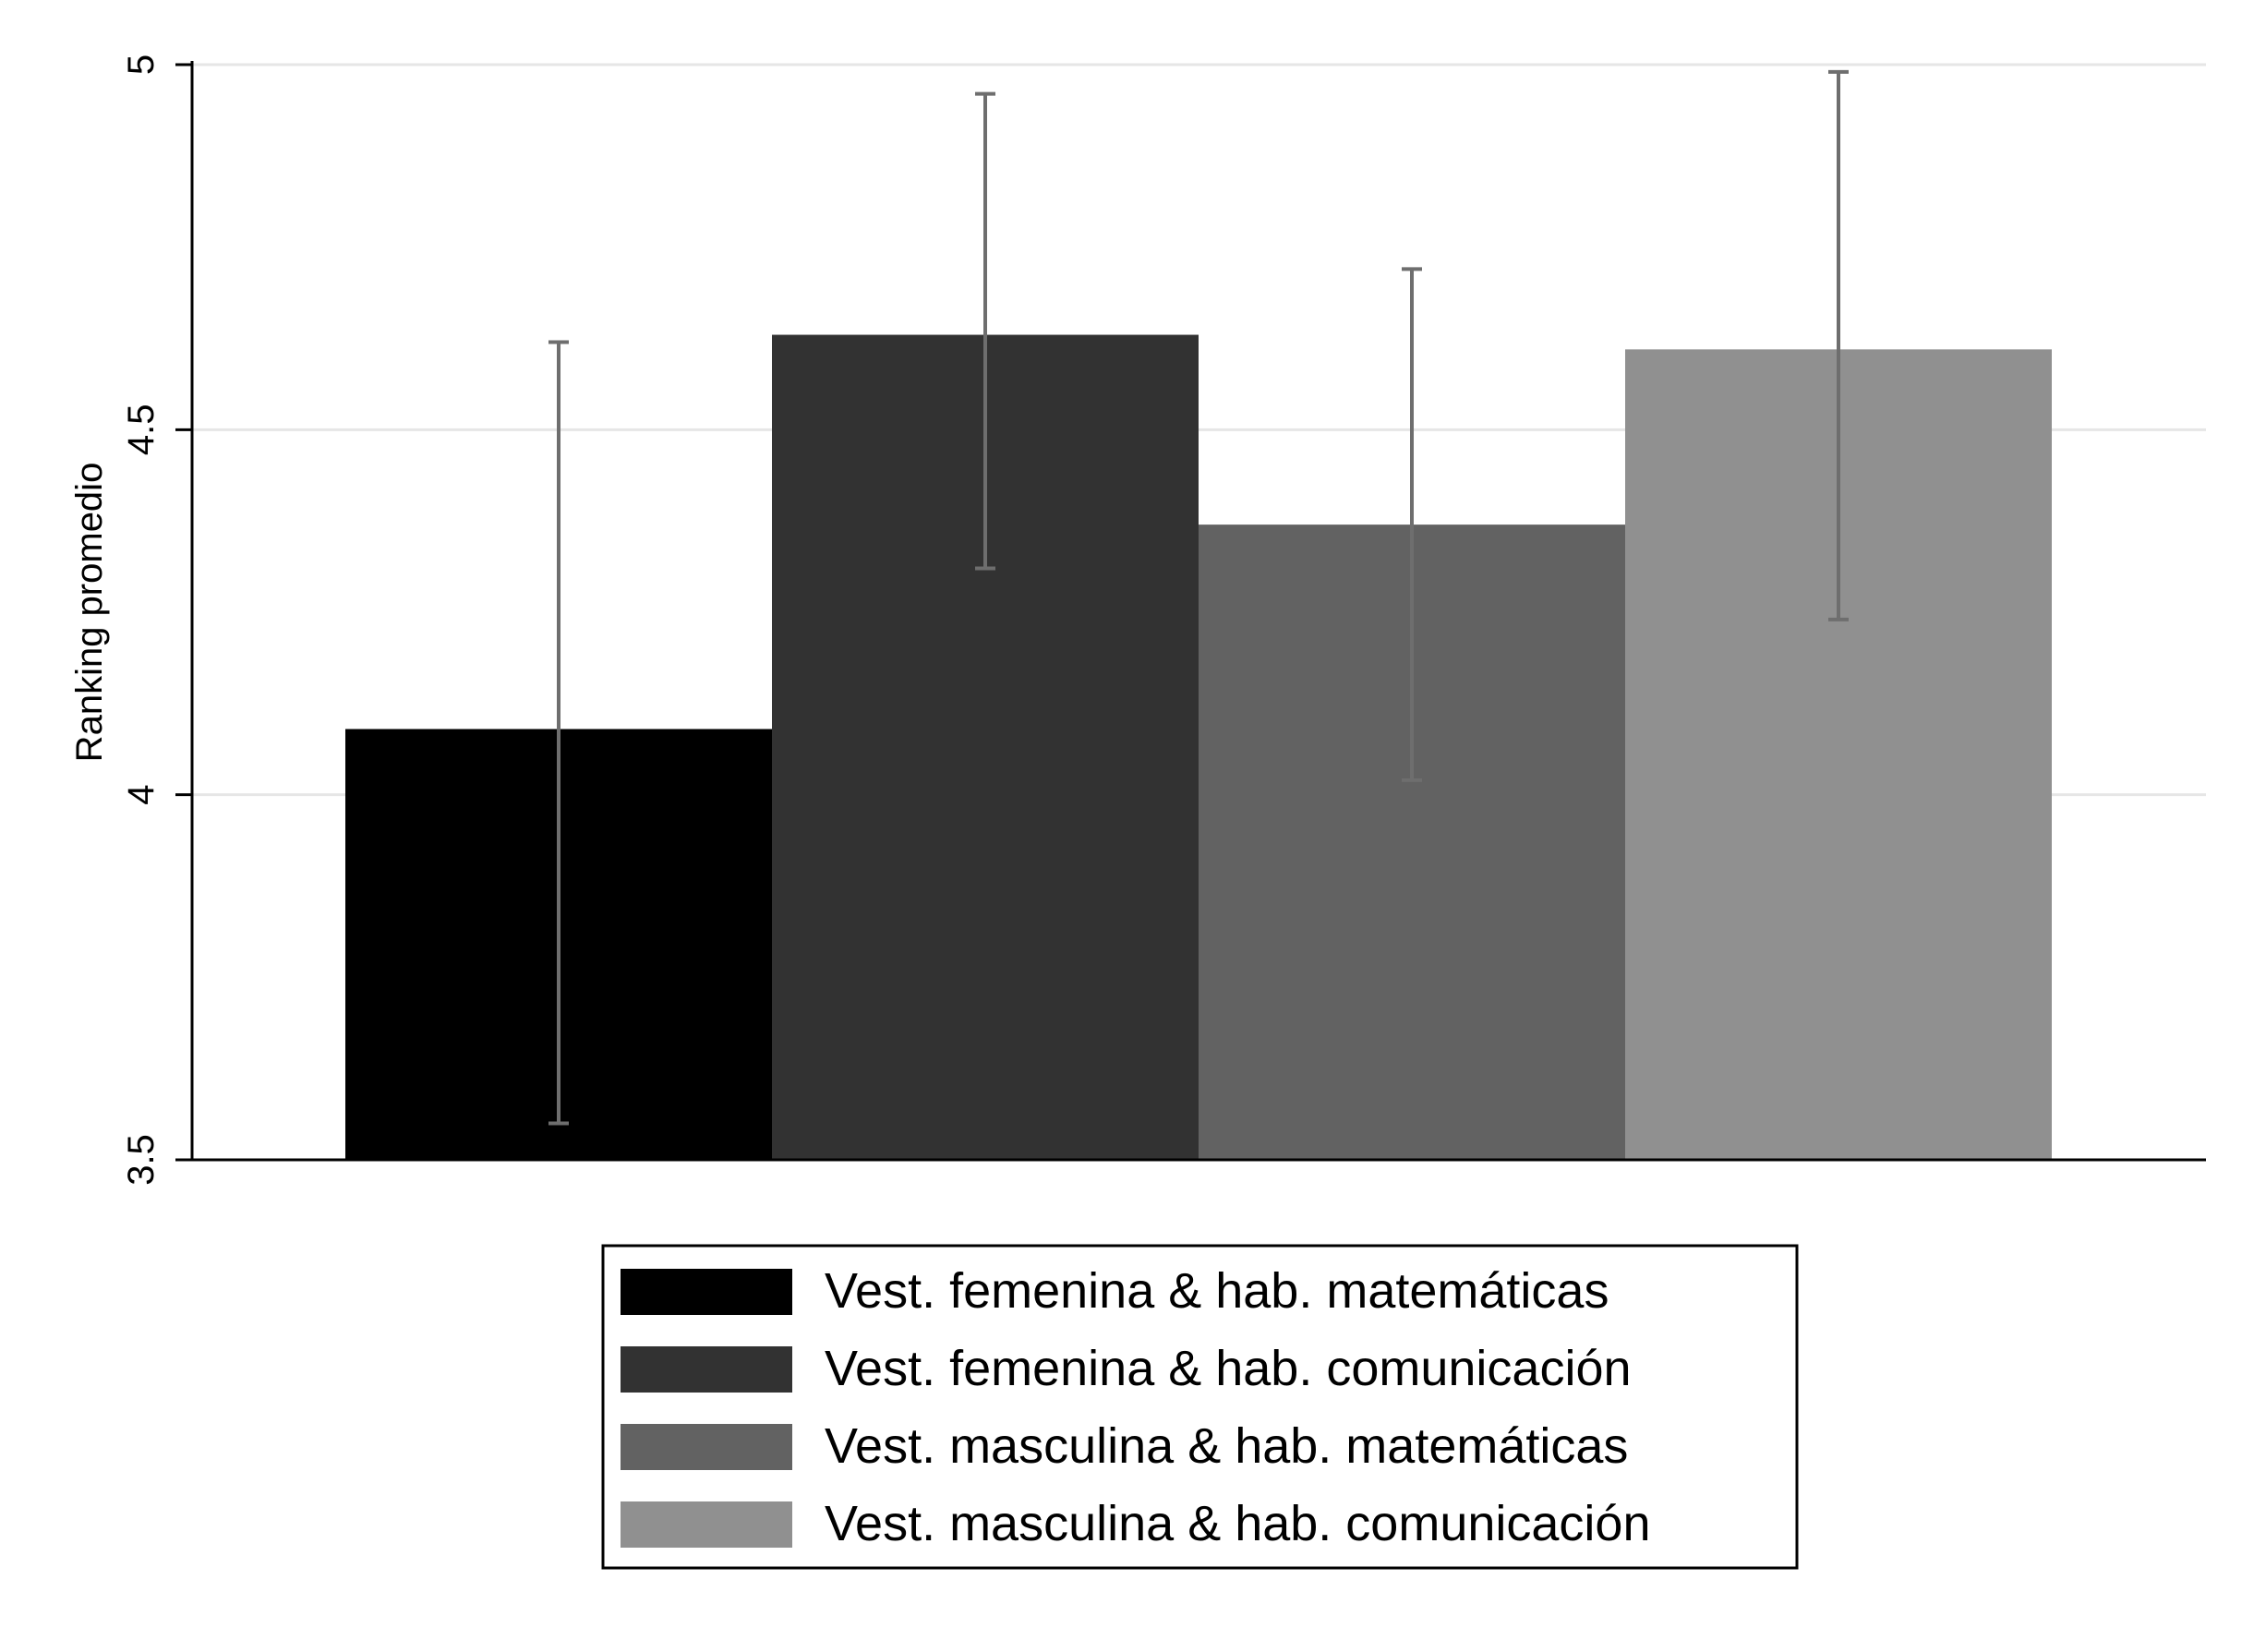 The height and width of the screenshot is (1652, 2266). Describe the element at coordinates (141, 430) in the screenshot. I see `y-tick-label-2: 4.5` at that location.